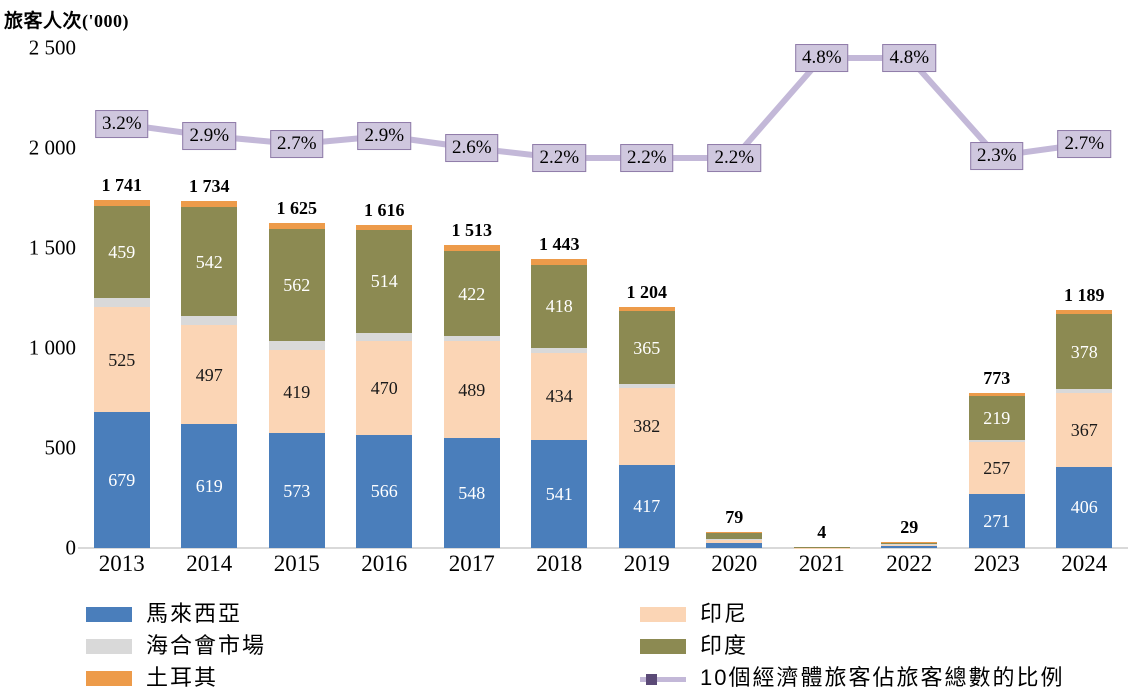 Image resolution: width=1136 pixels, height=699 pixels. I want to click on bar-segment-value: 470, so click(384, 387).